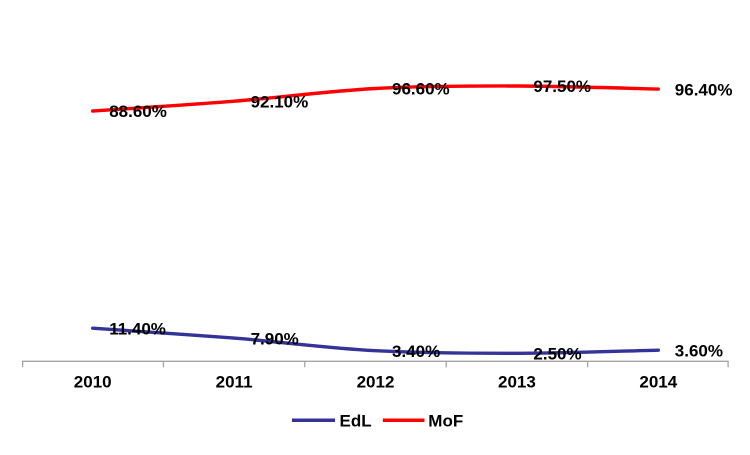 Image resolution: width=750 pixels, height=455 pixels. I want to click on svg-text: 2014, so click(658, 382).